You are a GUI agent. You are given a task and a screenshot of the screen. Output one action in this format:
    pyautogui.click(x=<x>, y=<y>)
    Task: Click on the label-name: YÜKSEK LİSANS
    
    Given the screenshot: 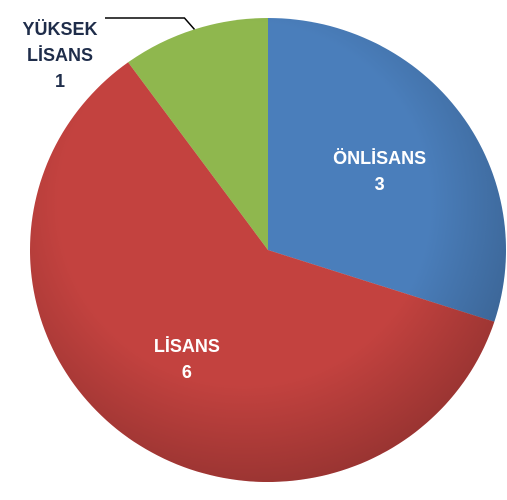 What is the action you would take?
    pyautogui.click(x=60, y=42)
    